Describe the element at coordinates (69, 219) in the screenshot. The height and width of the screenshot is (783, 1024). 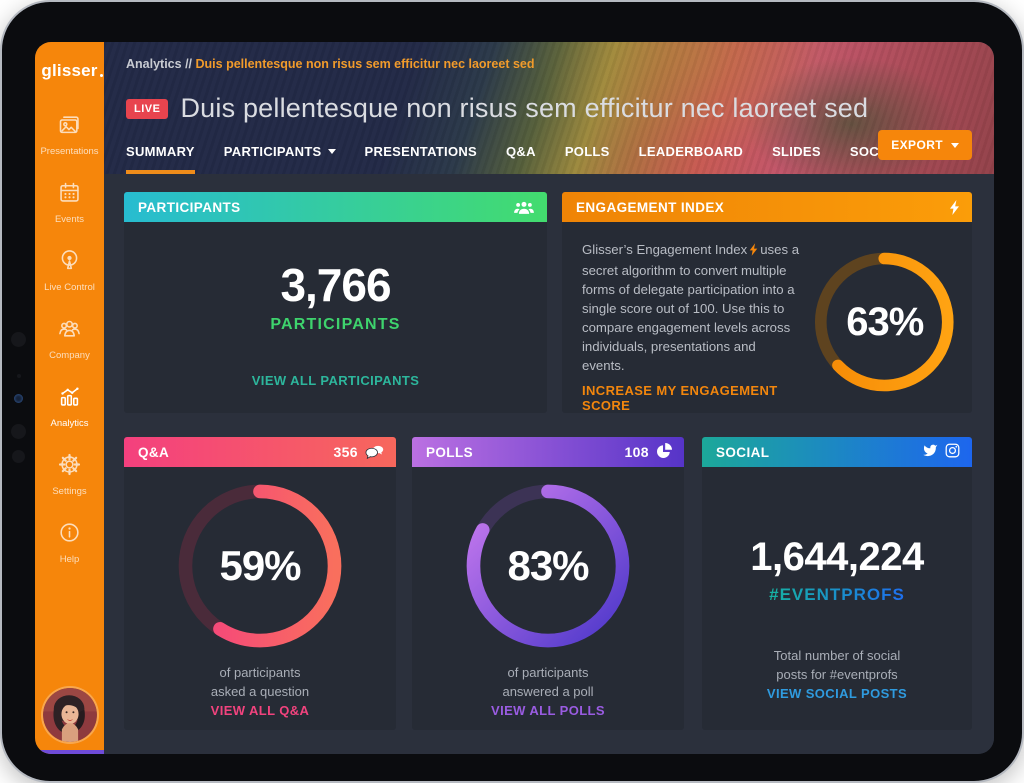
I see `sidebar-item-label: Events` at that location.